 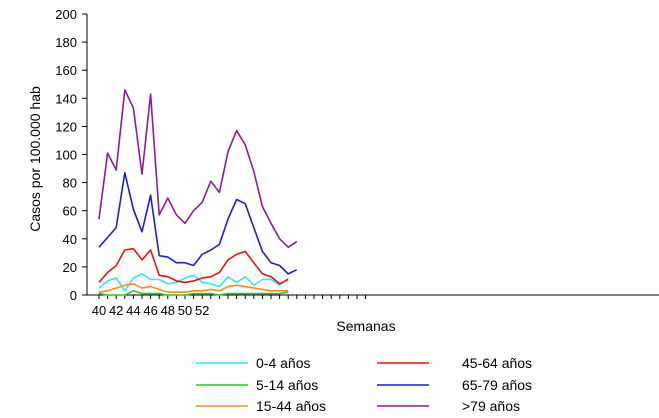 I want to click on x-axis-title: Semanas, so click(x=365, y=326).